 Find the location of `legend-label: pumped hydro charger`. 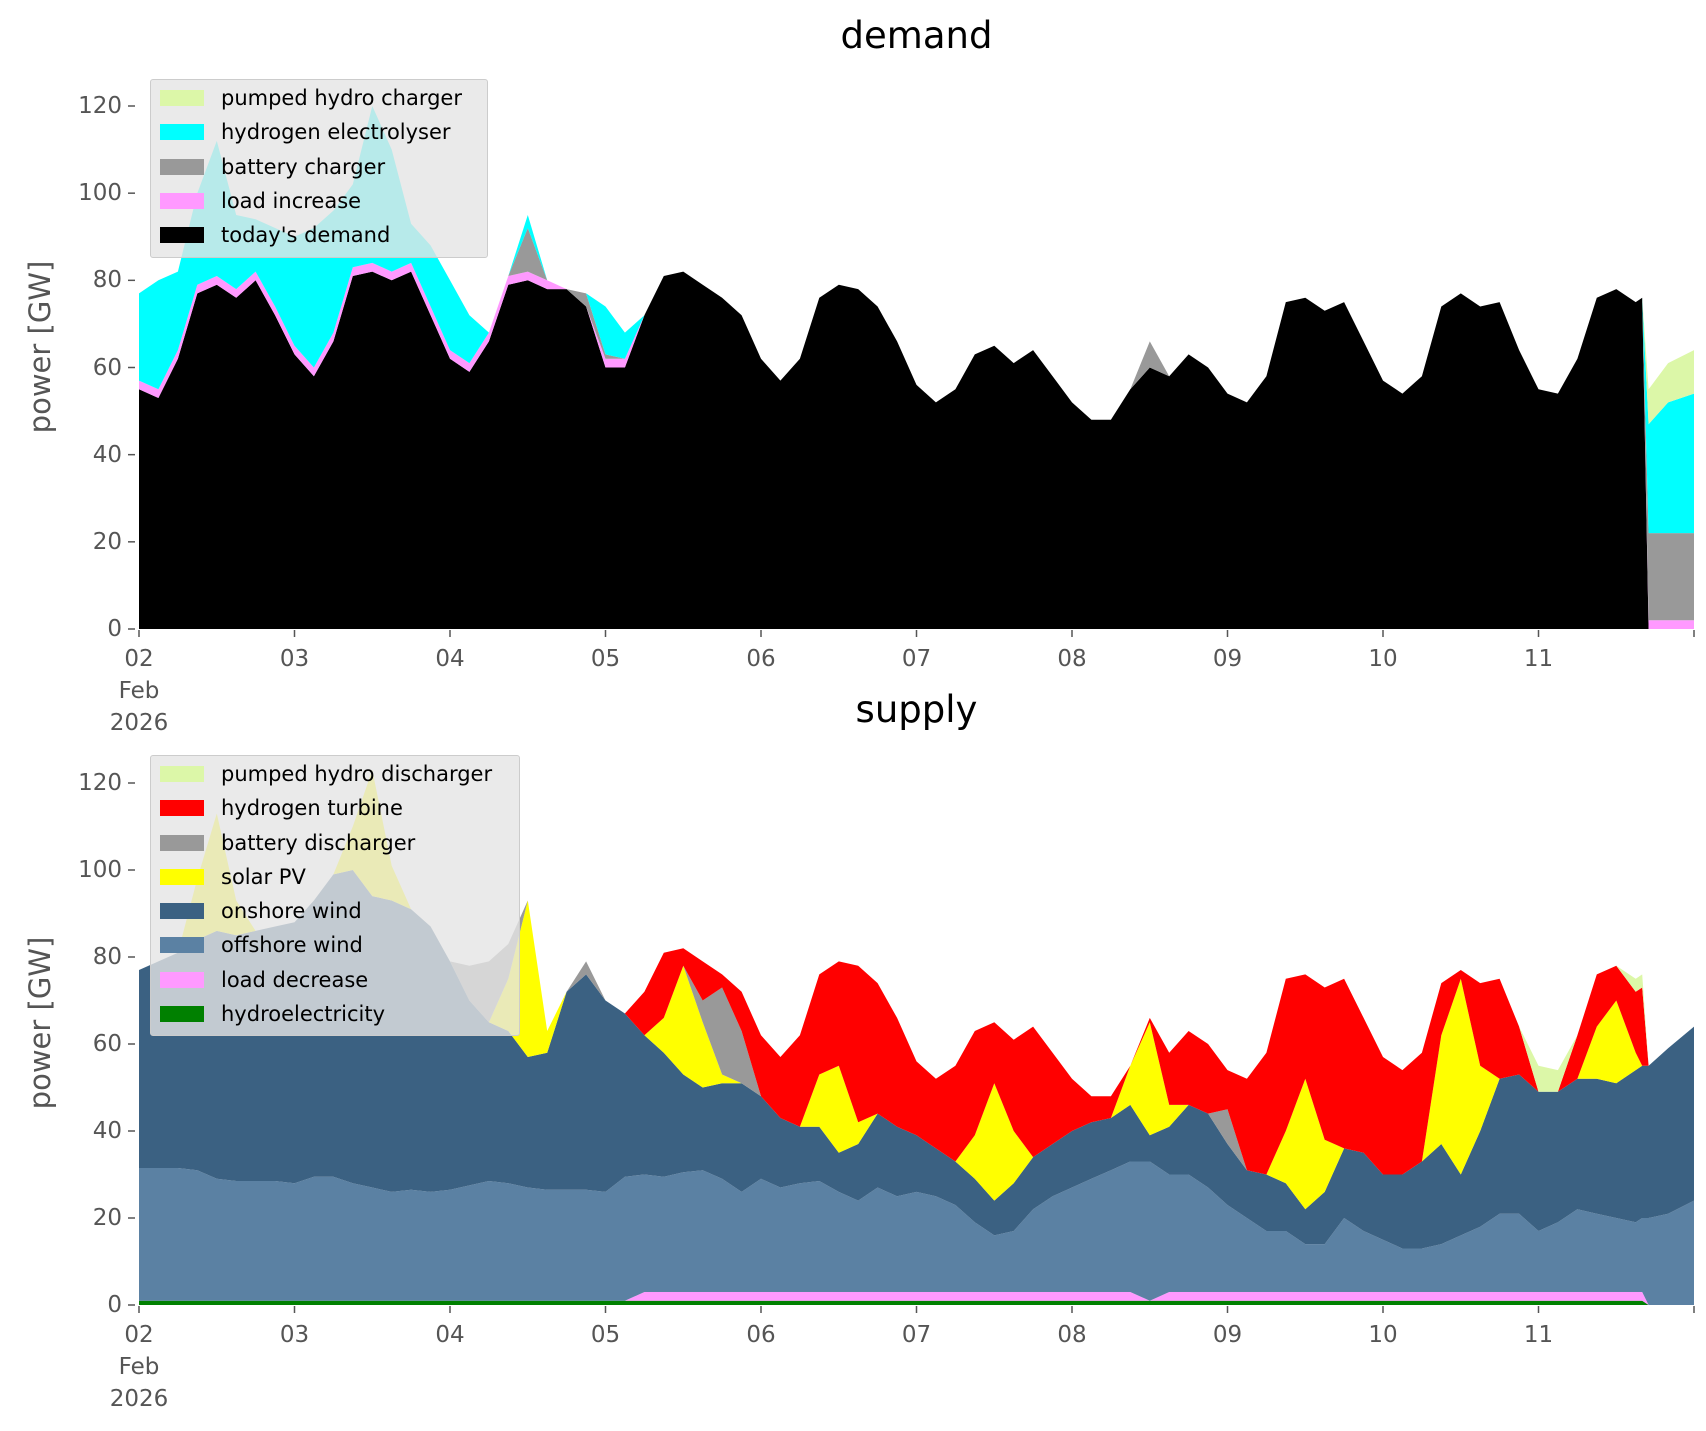

legend-label: pumped hydro charger is located at coordinates (341, 98).